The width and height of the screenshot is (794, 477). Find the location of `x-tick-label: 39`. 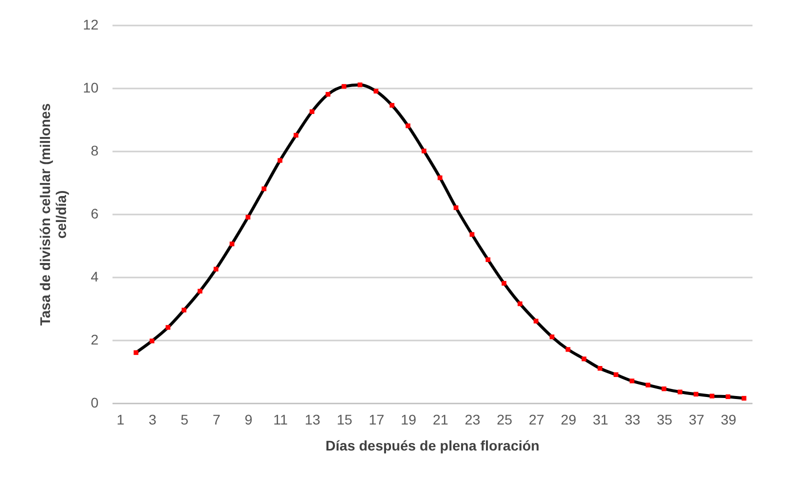

x-tick-label: 39 is located at coordinates (728, 420).